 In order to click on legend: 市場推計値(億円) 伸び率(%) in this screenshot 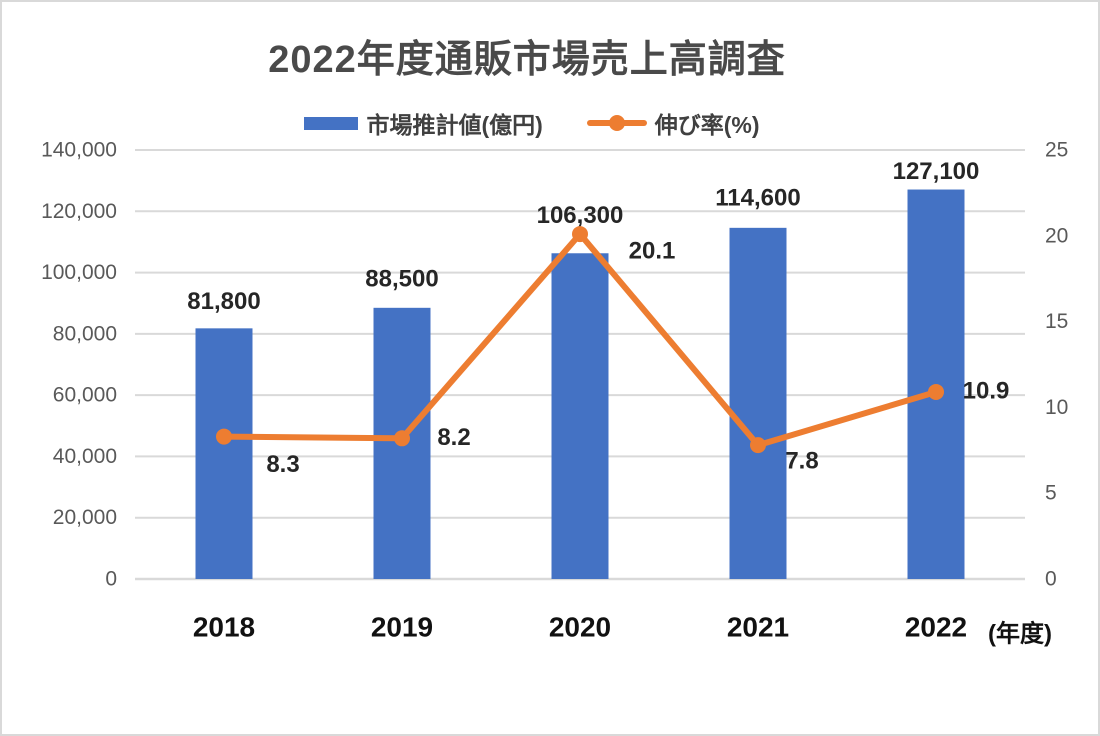, I will do `click(532, 123)`.